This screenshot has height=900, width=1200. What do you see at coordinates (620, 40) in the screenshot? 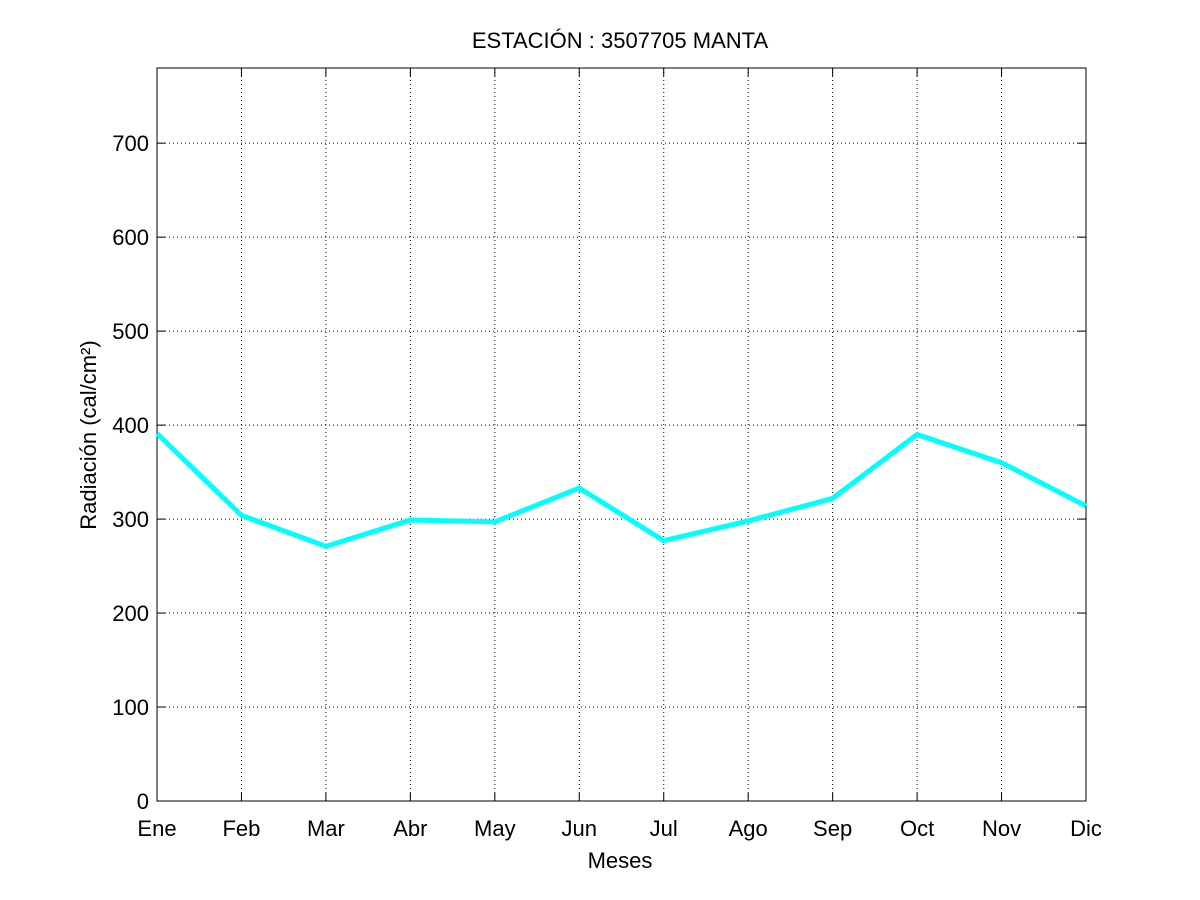
I see `chart-title: ESTACIÓN : 3507705 MANTA` at bounding box center [620, 40].